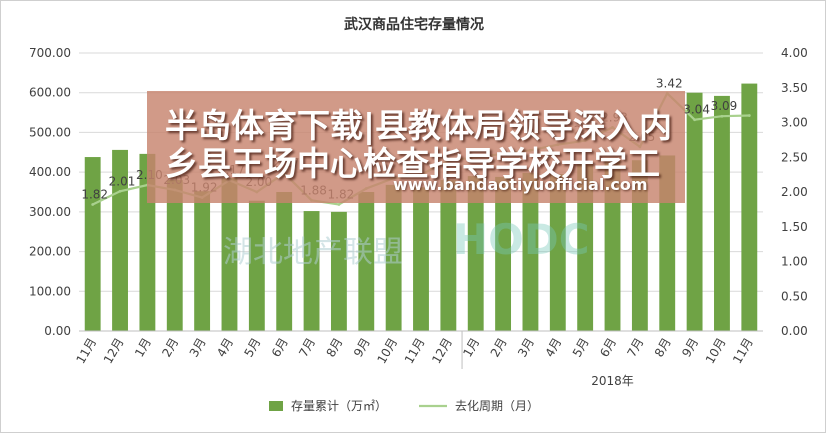 This screenshot has height=434, width=826. Describe the element at coordinates (276, 406) in the screenshot. I see `legend-swatch-stock` at that location.